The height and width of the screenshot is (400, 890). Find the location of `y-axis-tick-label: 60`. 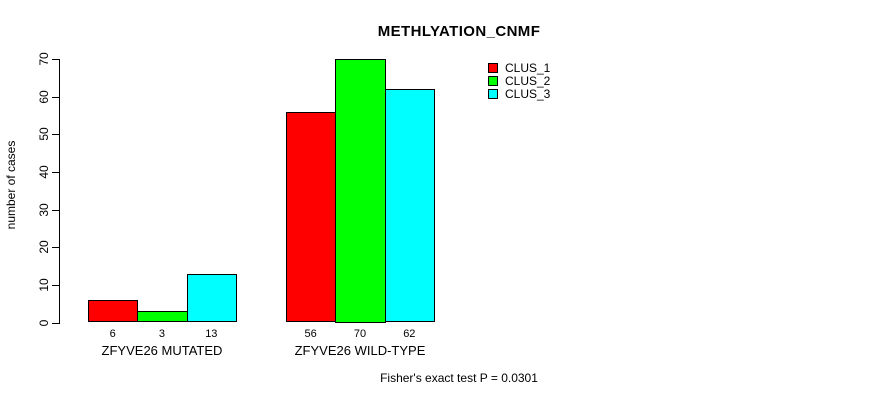

y-axis-tick-label: 60 is located at coordinates (44, 96).